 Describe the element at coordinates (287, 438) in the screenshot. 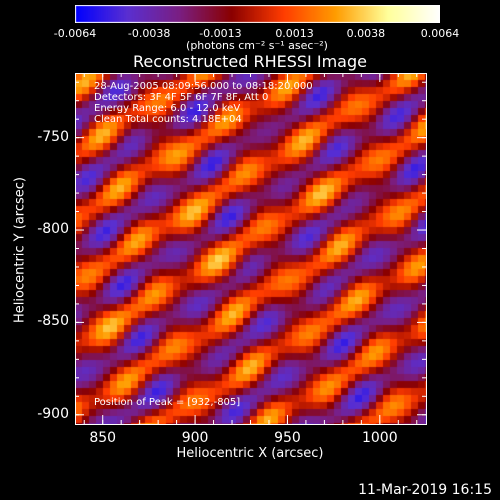

I see `x-tick-label: 950` at that location.